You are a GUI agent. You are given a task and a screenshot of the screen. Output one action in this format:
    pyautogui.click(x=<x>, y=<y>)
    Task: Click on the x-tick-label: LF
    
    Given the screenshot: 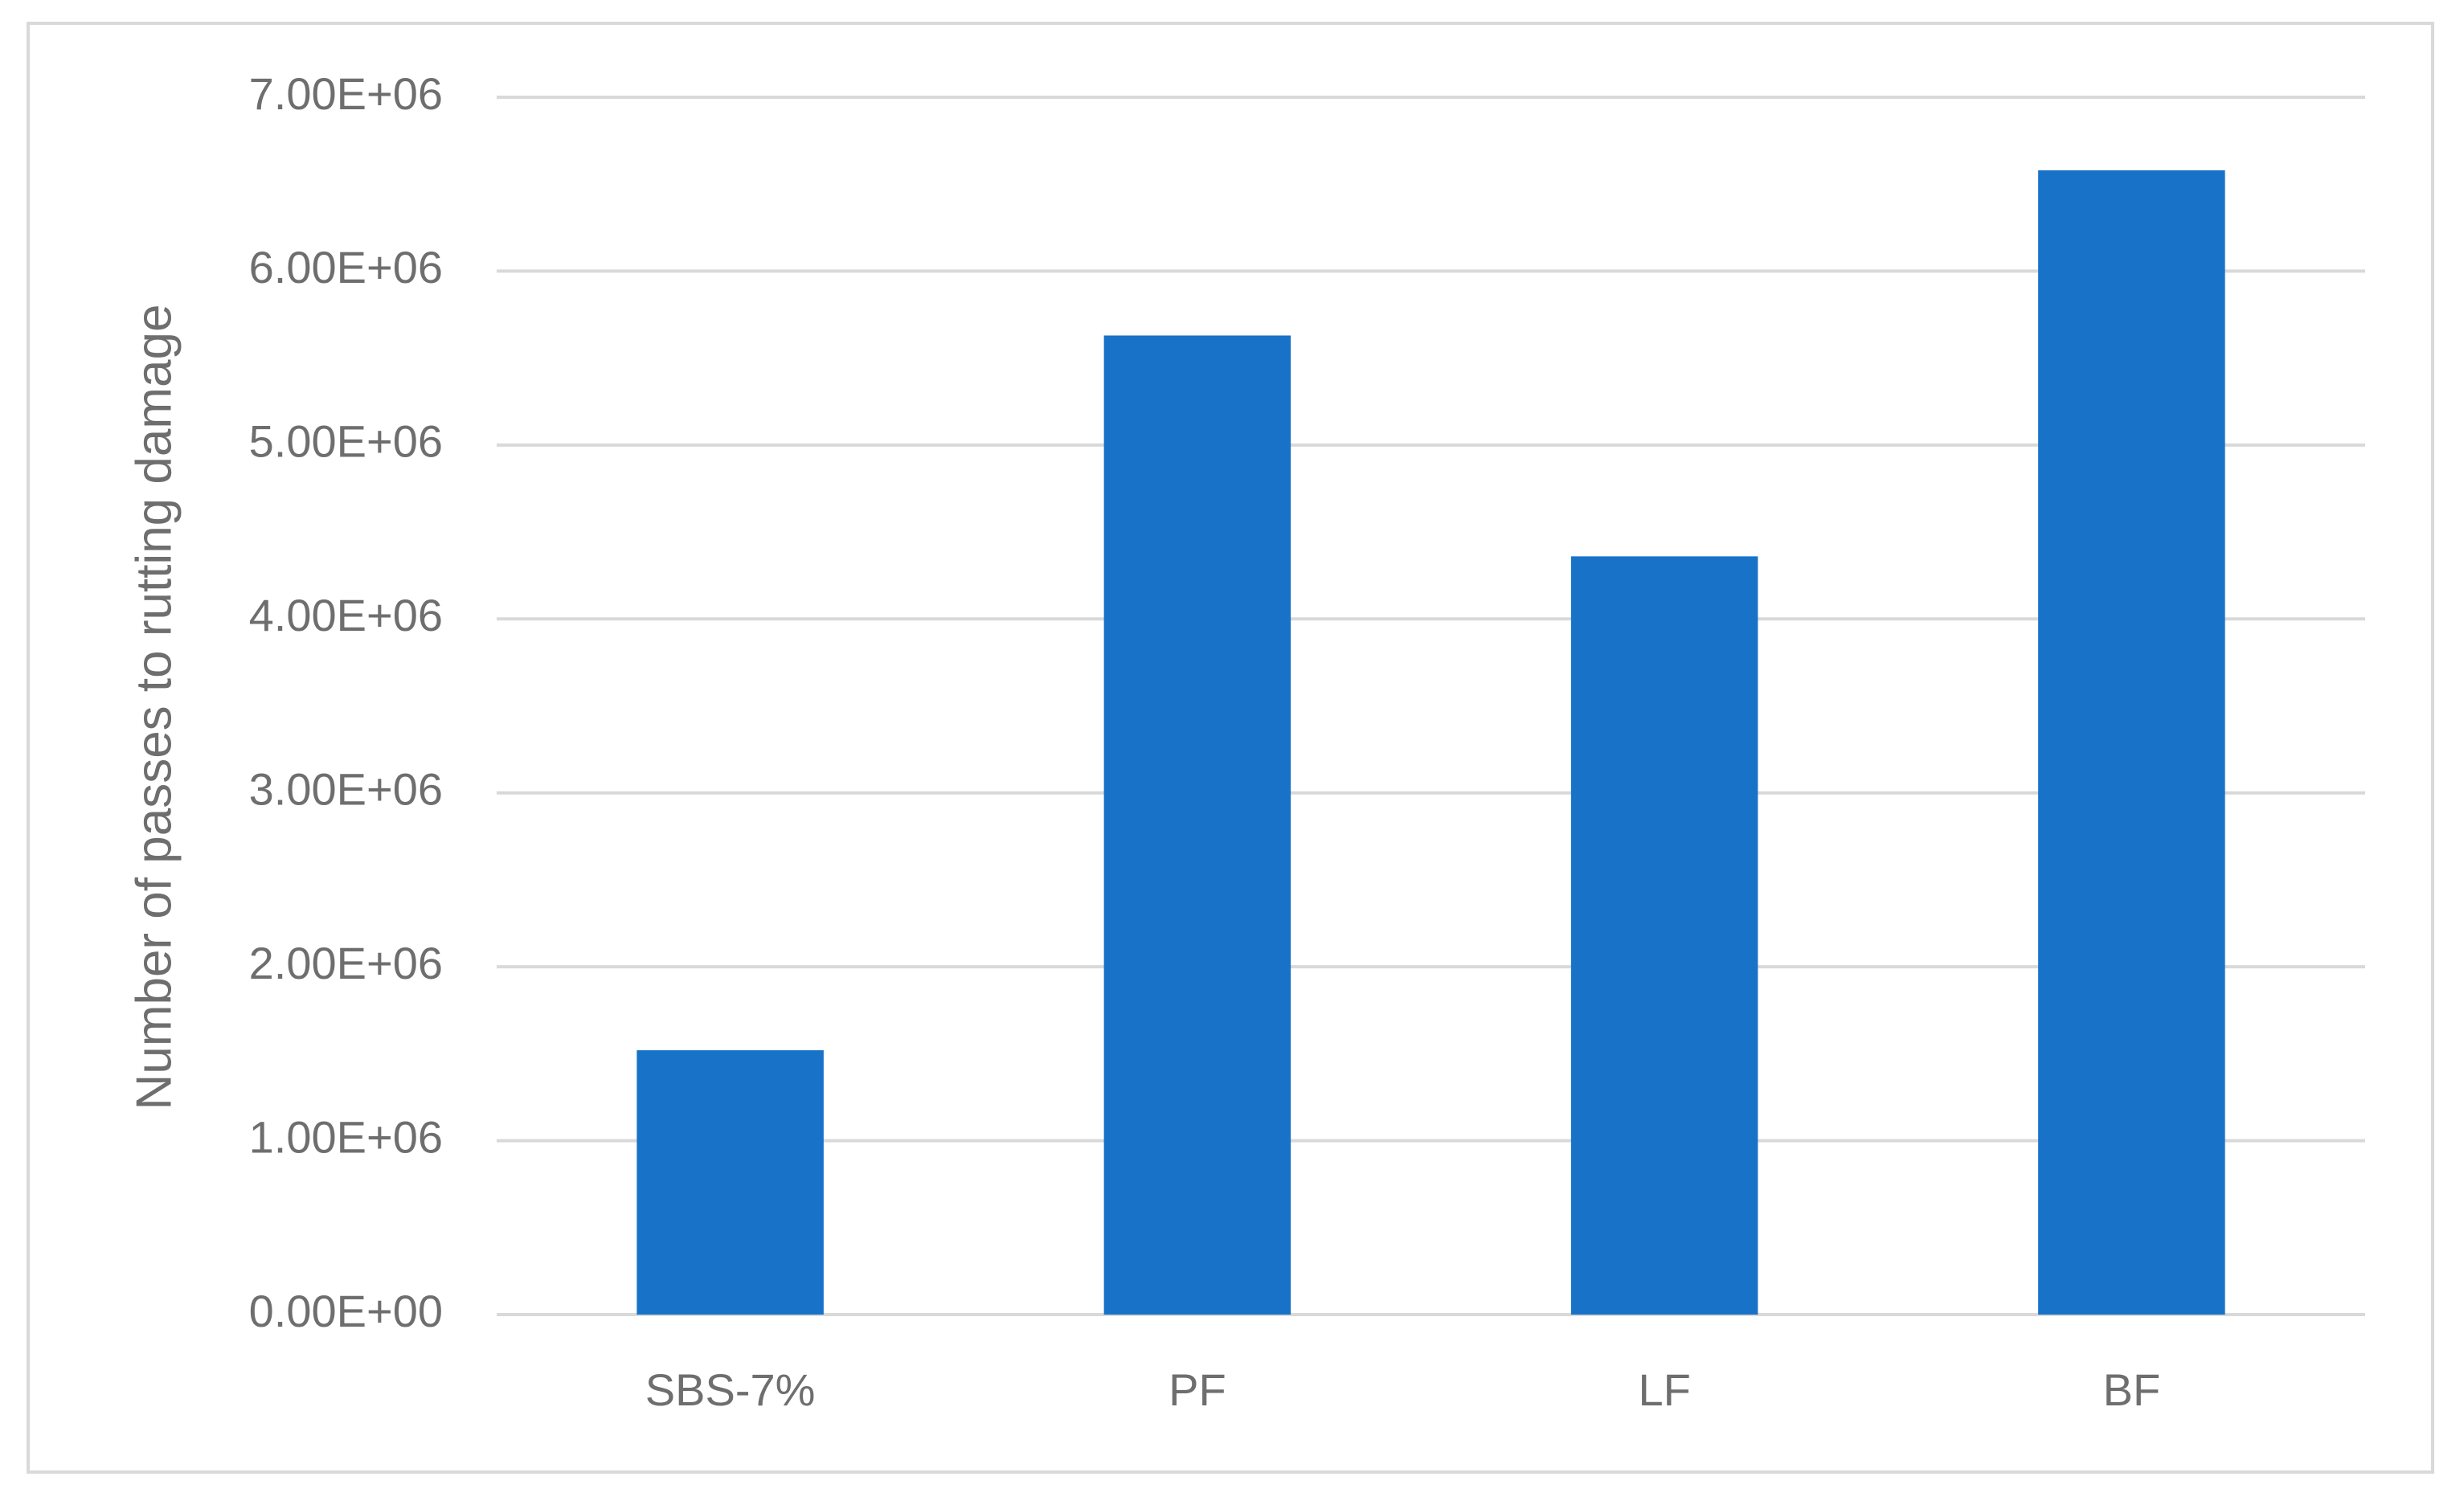 What is the action you would take?
    pyautogui.click(x=1664, y=1389)
    